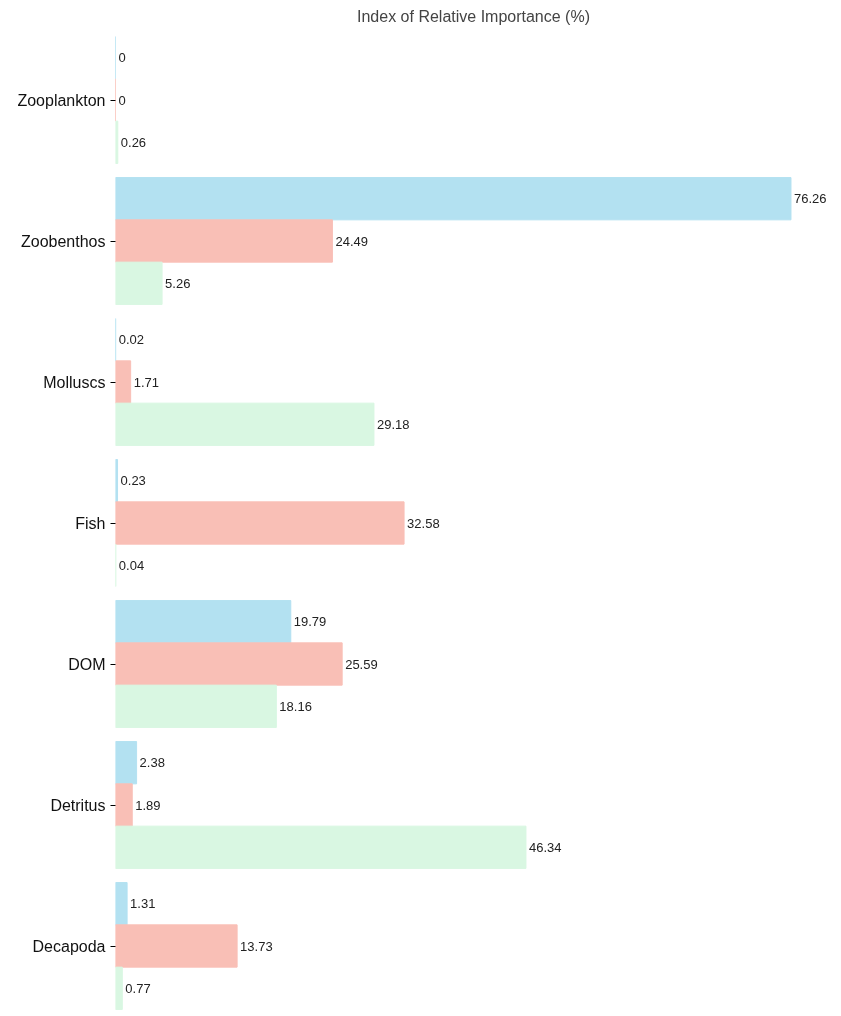  Describe the element at coordinates (133, 481) in the screenshot. I see `data-label: 0.23` at that location.